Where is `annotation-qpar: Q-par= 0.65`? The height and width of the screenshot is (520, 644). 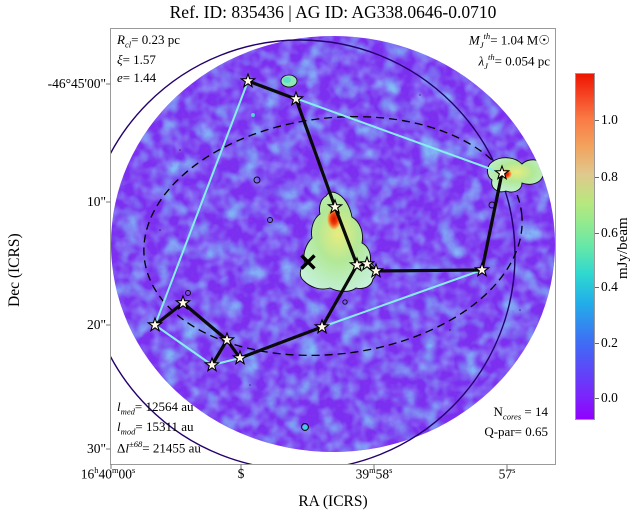
annotation-qpar: Q-par= 0.65 is located at coordinates (516, 432).